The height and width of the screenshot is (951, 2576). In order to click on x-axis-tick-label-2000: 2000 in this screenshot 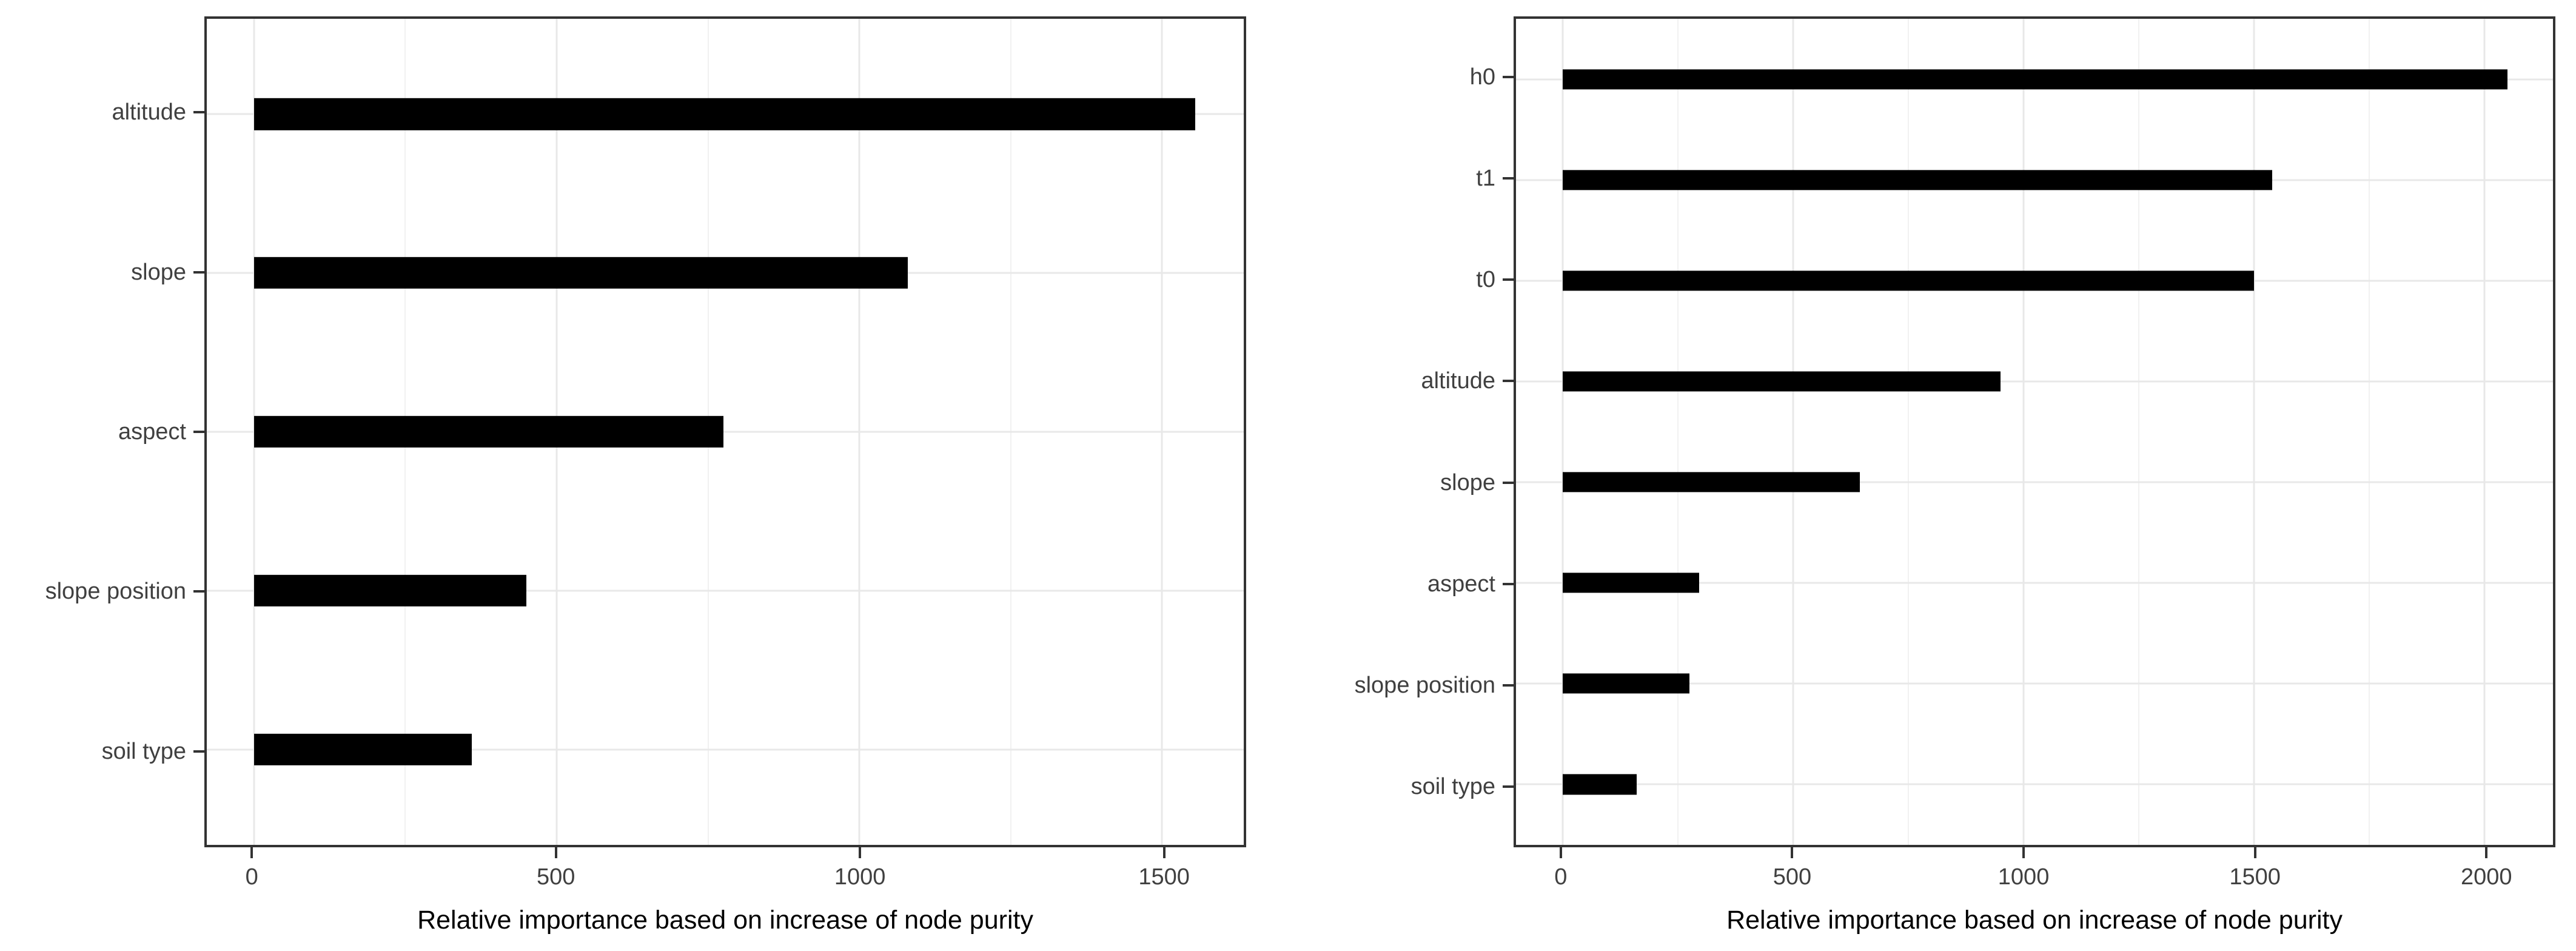, I will do `click(2486, 877)`.